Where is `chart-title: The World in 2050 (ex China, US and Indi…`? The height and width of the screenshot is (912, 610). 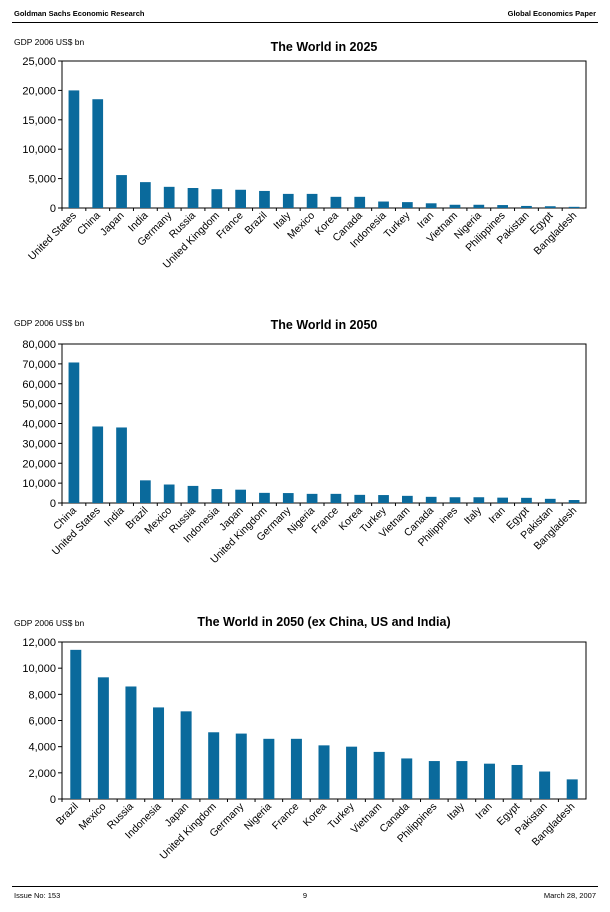 chart-title: The World in 2050 (ex China, US and Indi… is located at coordinates (323, 622).